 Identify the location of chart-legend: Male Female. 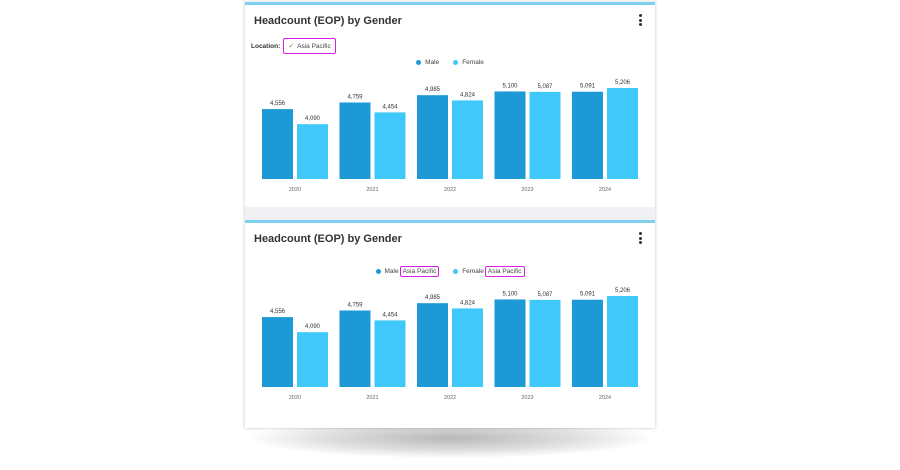
(450, 62).